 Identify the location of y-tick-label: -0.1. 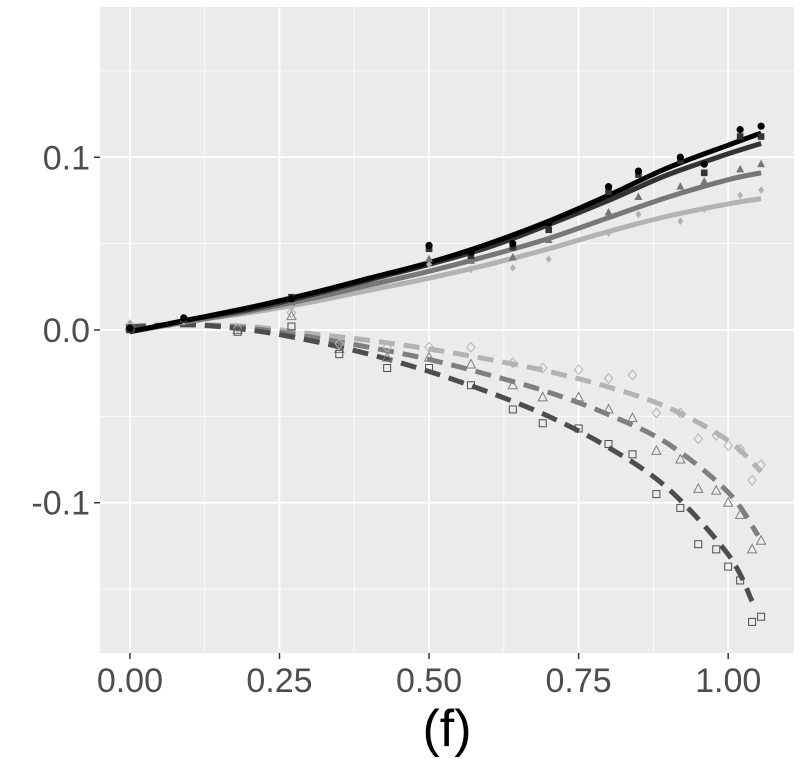
(60, 504).